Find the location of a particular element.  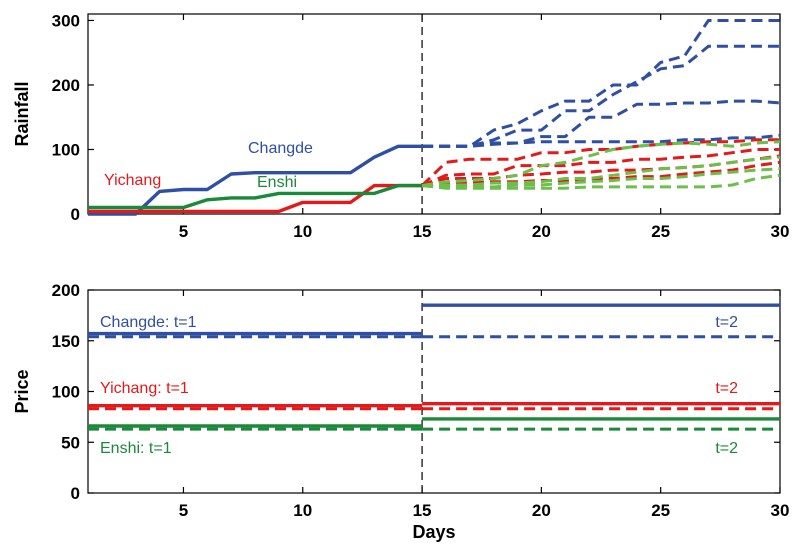

annotation-enshi: Enshi is located at coordinates (277, 182).